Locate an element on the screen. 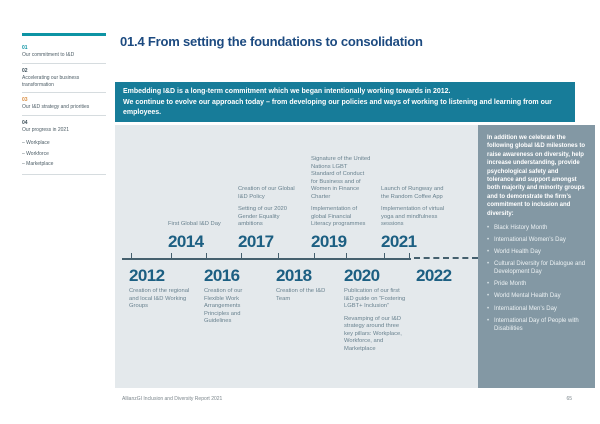  milestone-text: Creation of the I&D Team is located at coordinates (301, 295).